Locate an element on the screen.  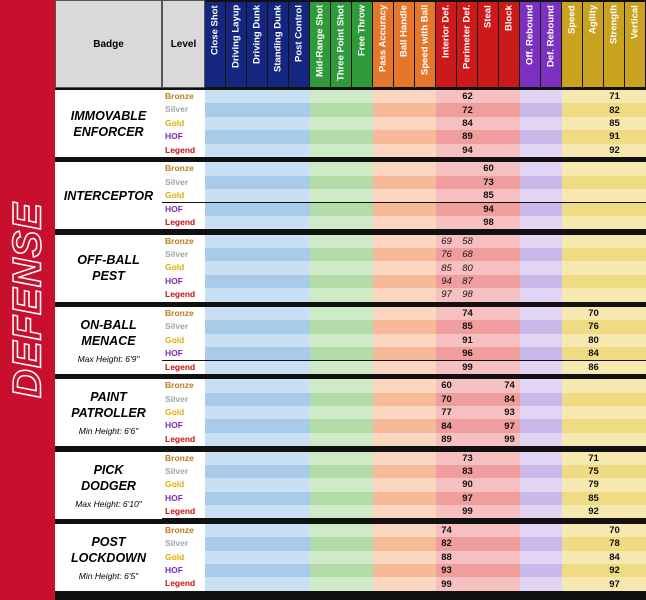
stat-value: 76 is located at coordinates (446, 255).